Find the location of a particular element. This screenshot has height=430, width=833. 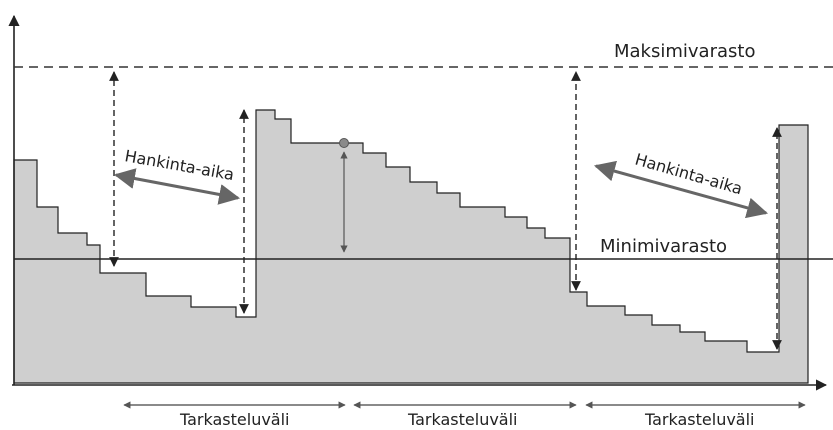

max-stock-label: Maksimivarasto is located at coordinates (684, 51).